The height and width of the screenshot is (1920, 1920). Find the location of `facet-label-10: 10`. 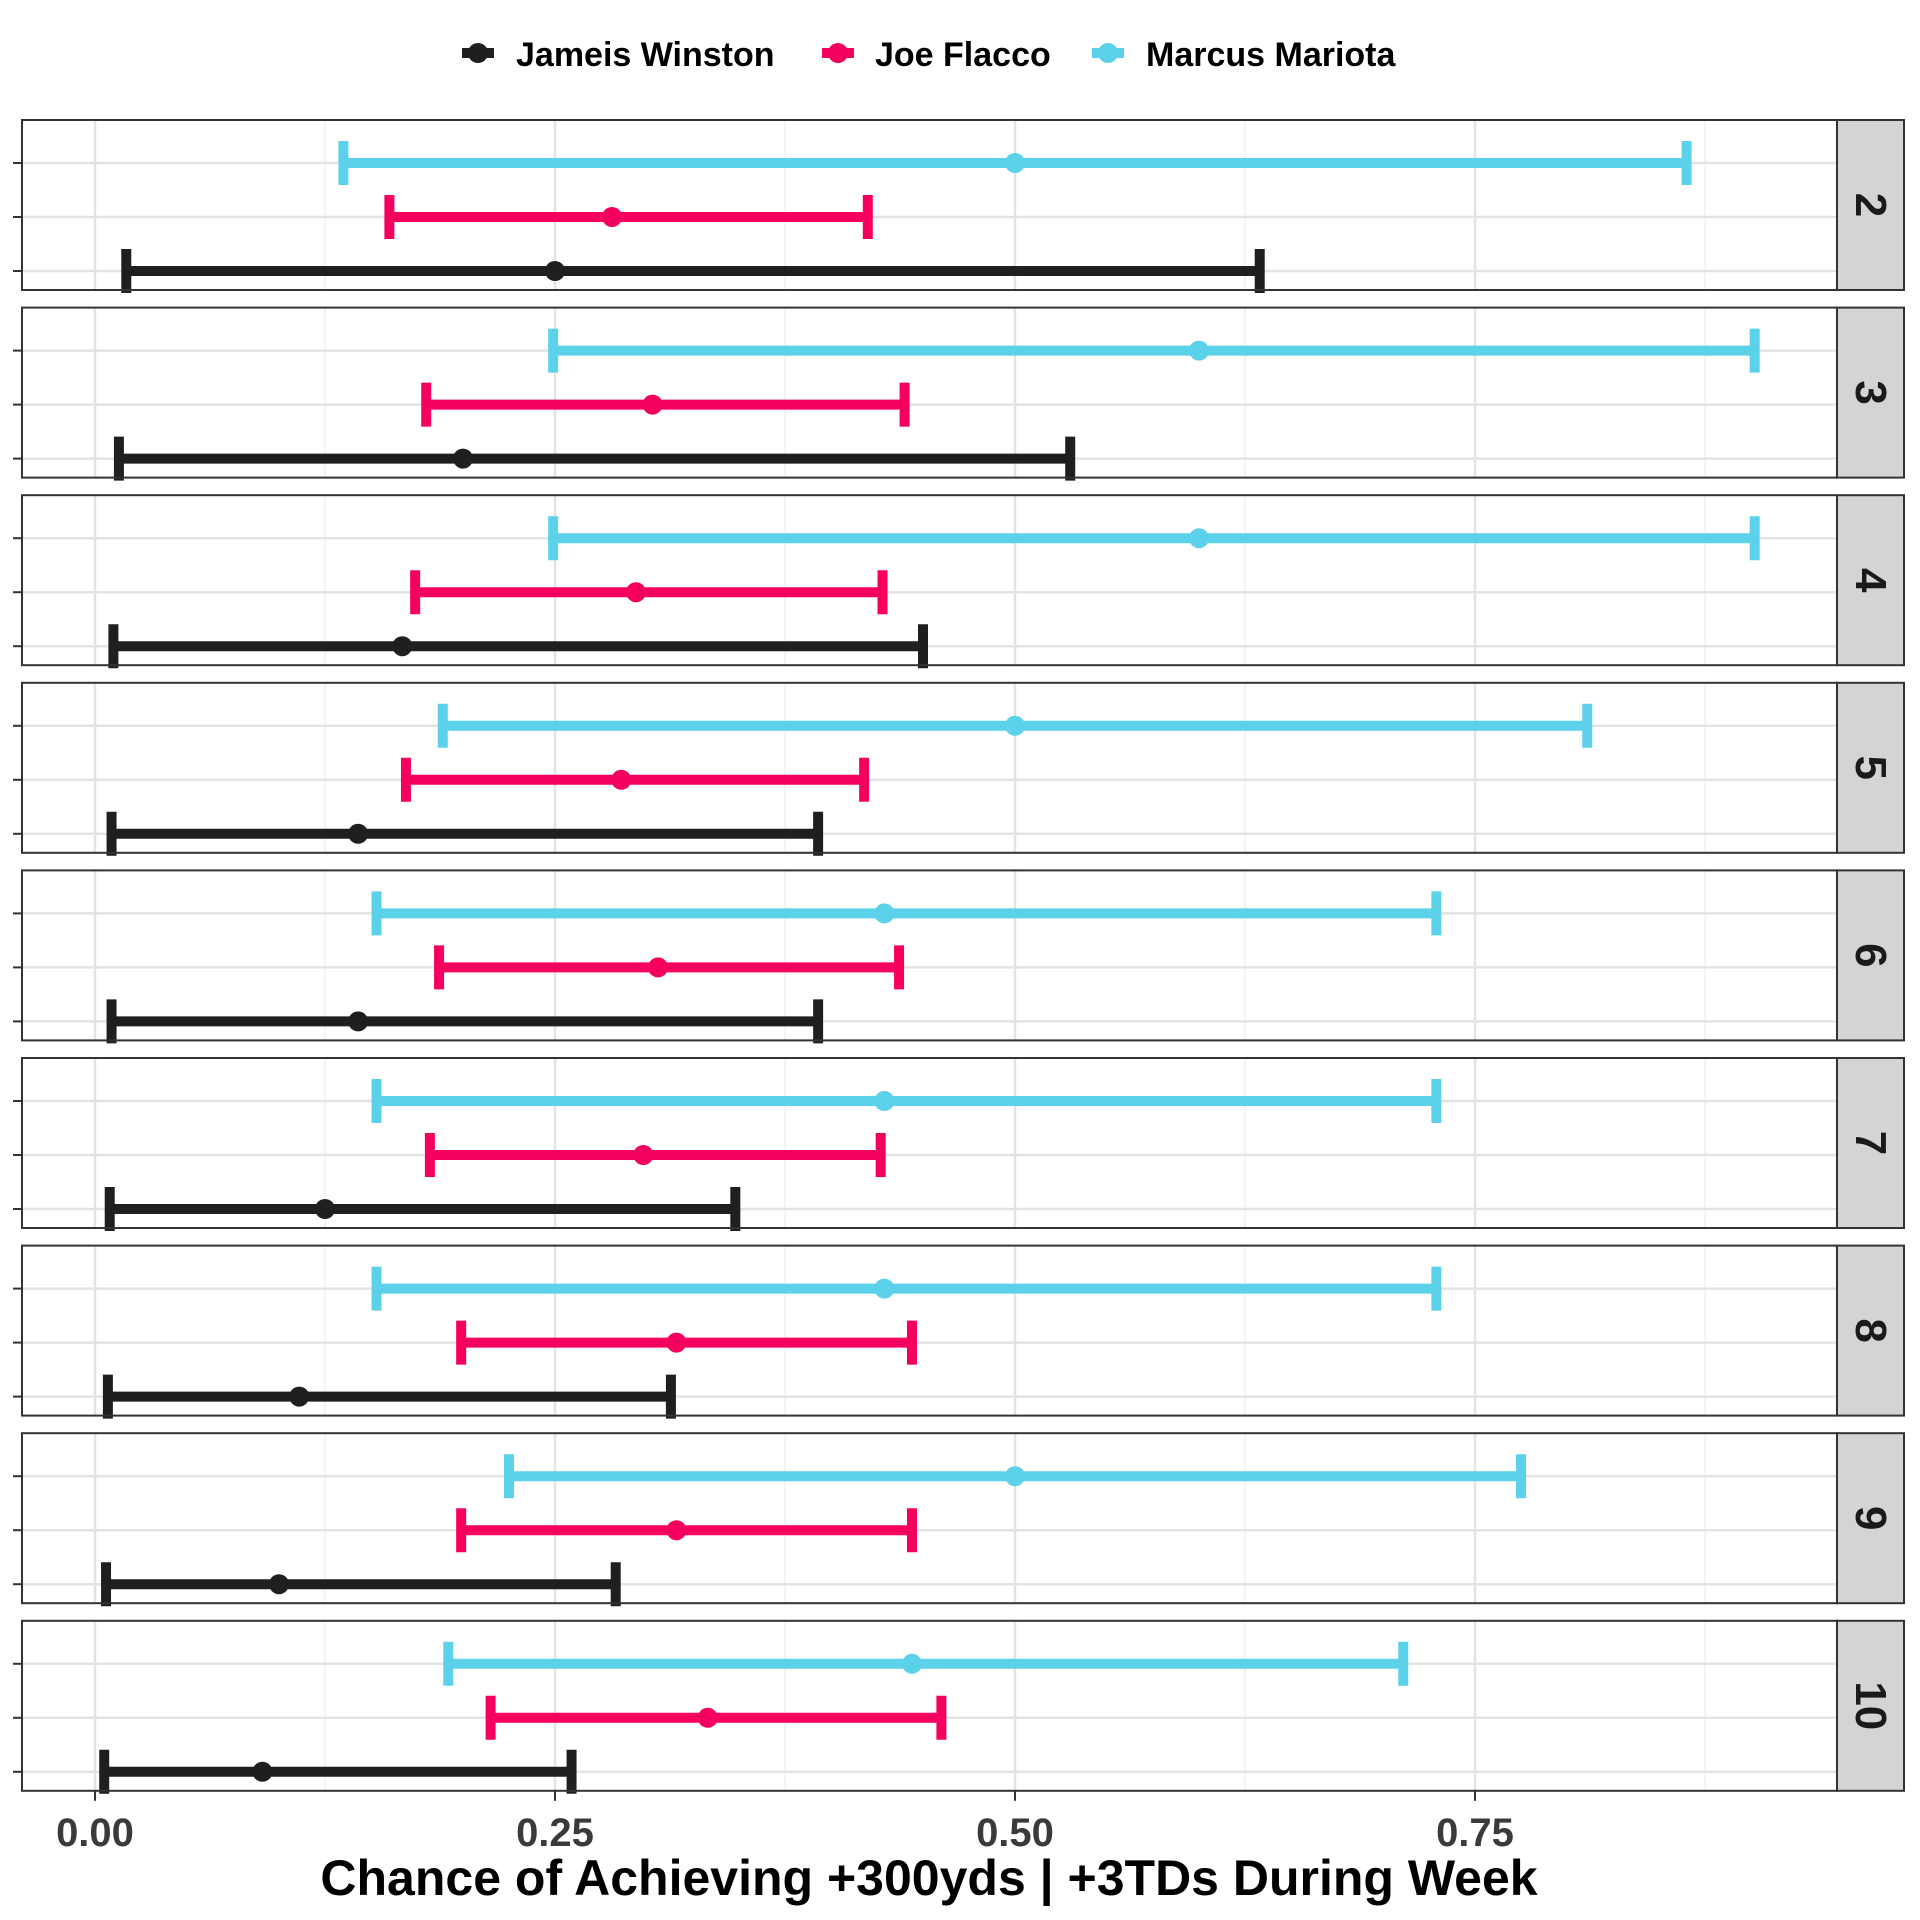

facet-label-10: 10 is located at coordinates (1870, 1705).